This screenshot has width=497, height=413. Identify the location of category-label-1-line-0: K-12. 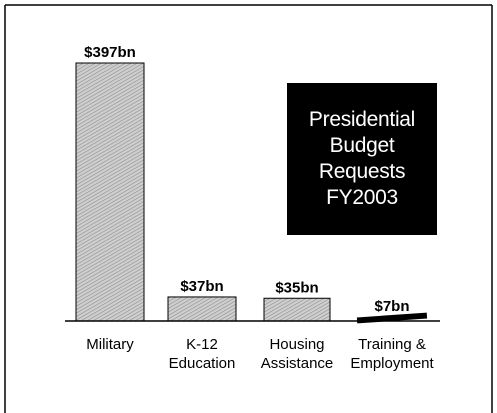
(202, 344).